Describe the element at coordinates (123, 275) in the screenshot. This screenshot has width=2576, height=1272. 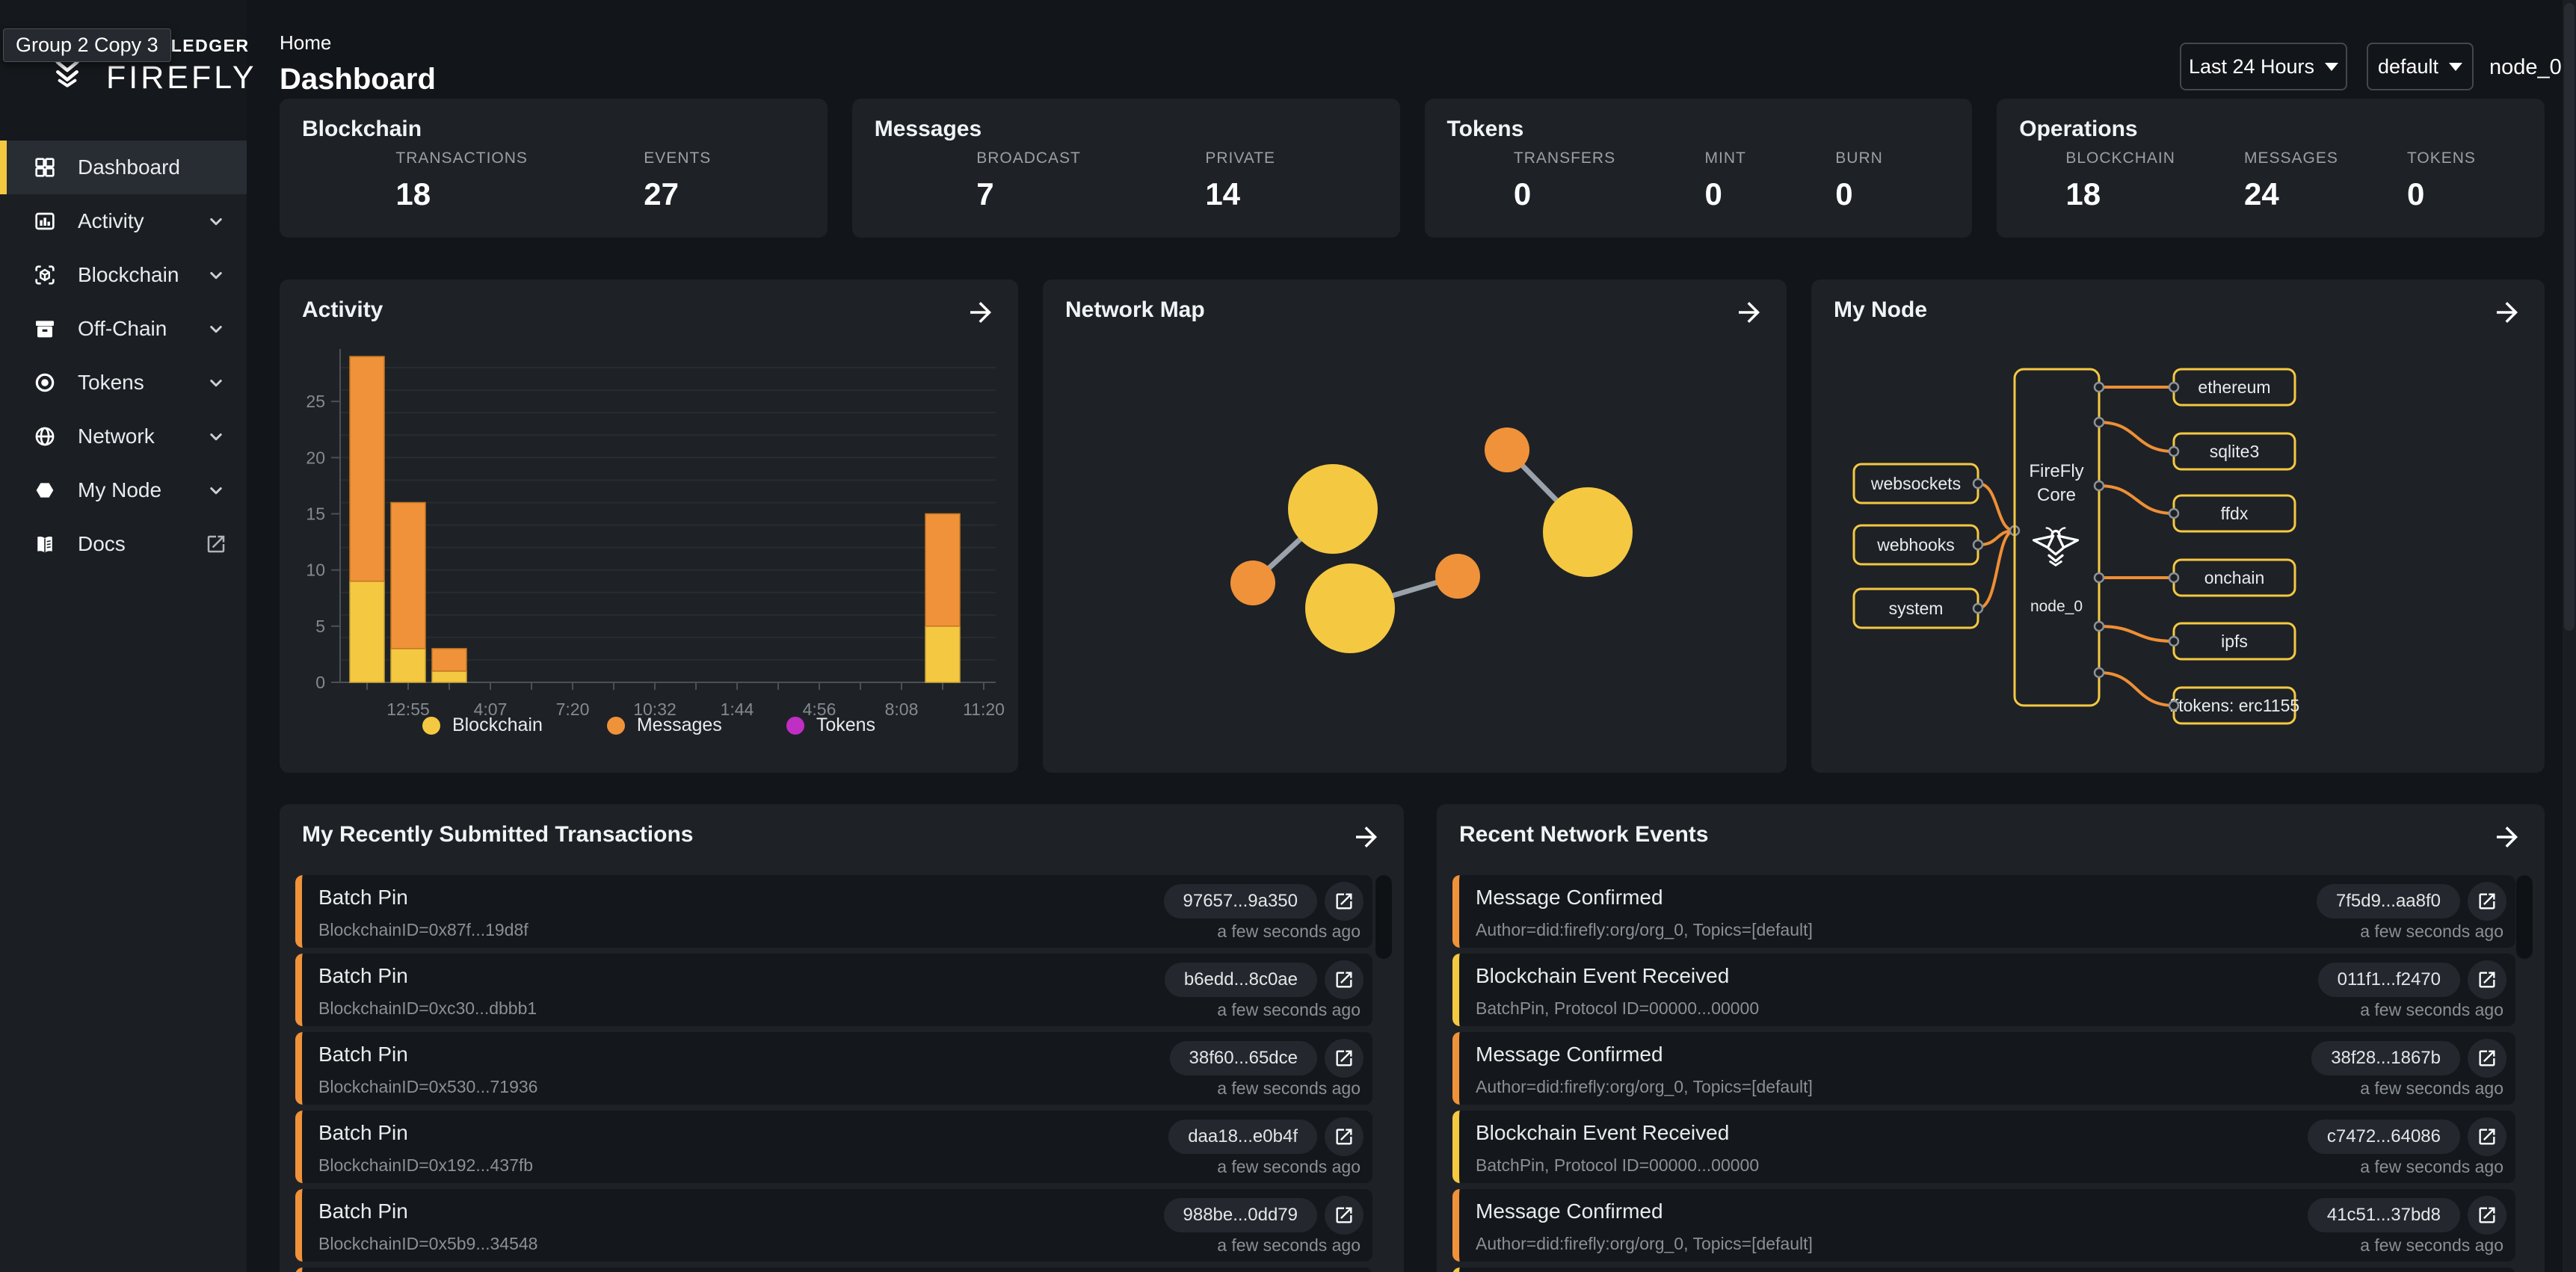
I see `sidebar-item-blockchain: Blockchain` at that location.